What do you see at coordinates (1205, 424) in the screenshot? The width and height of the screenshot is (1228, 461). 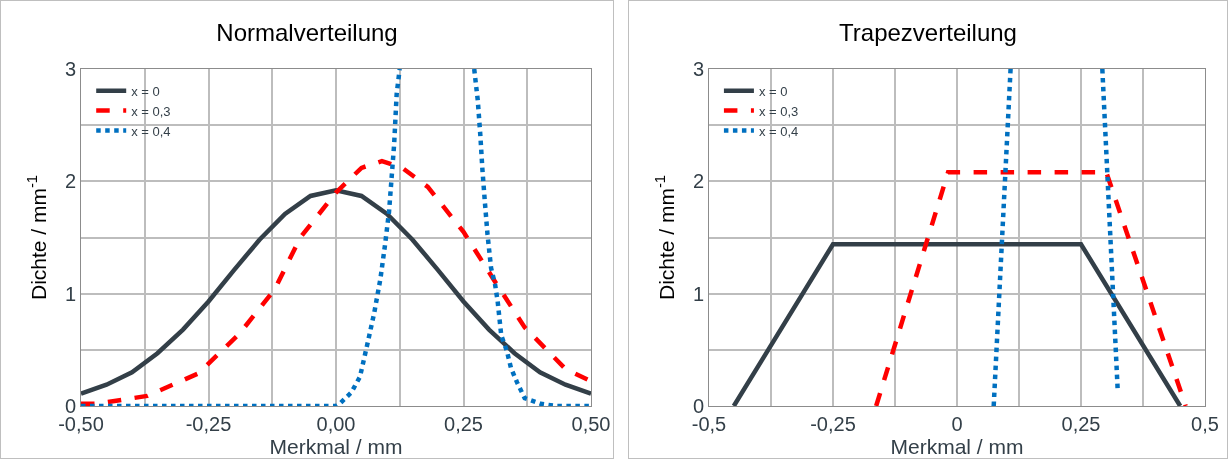 I see `x-tick-label: 0,5` at bounding box center [1205, 424].